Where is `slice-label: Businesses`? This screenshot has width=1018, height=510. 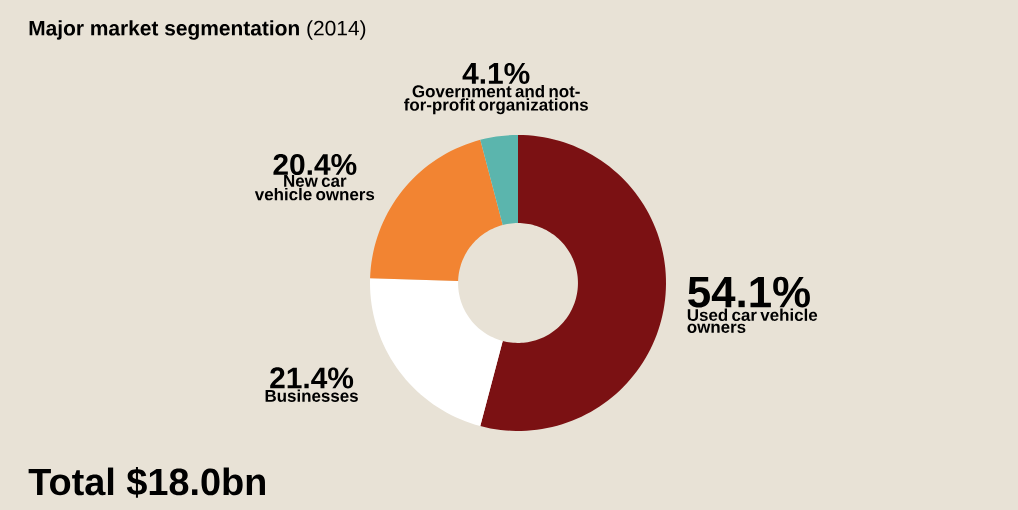 slice-label: Businesses is located at coordinates (311, 395).